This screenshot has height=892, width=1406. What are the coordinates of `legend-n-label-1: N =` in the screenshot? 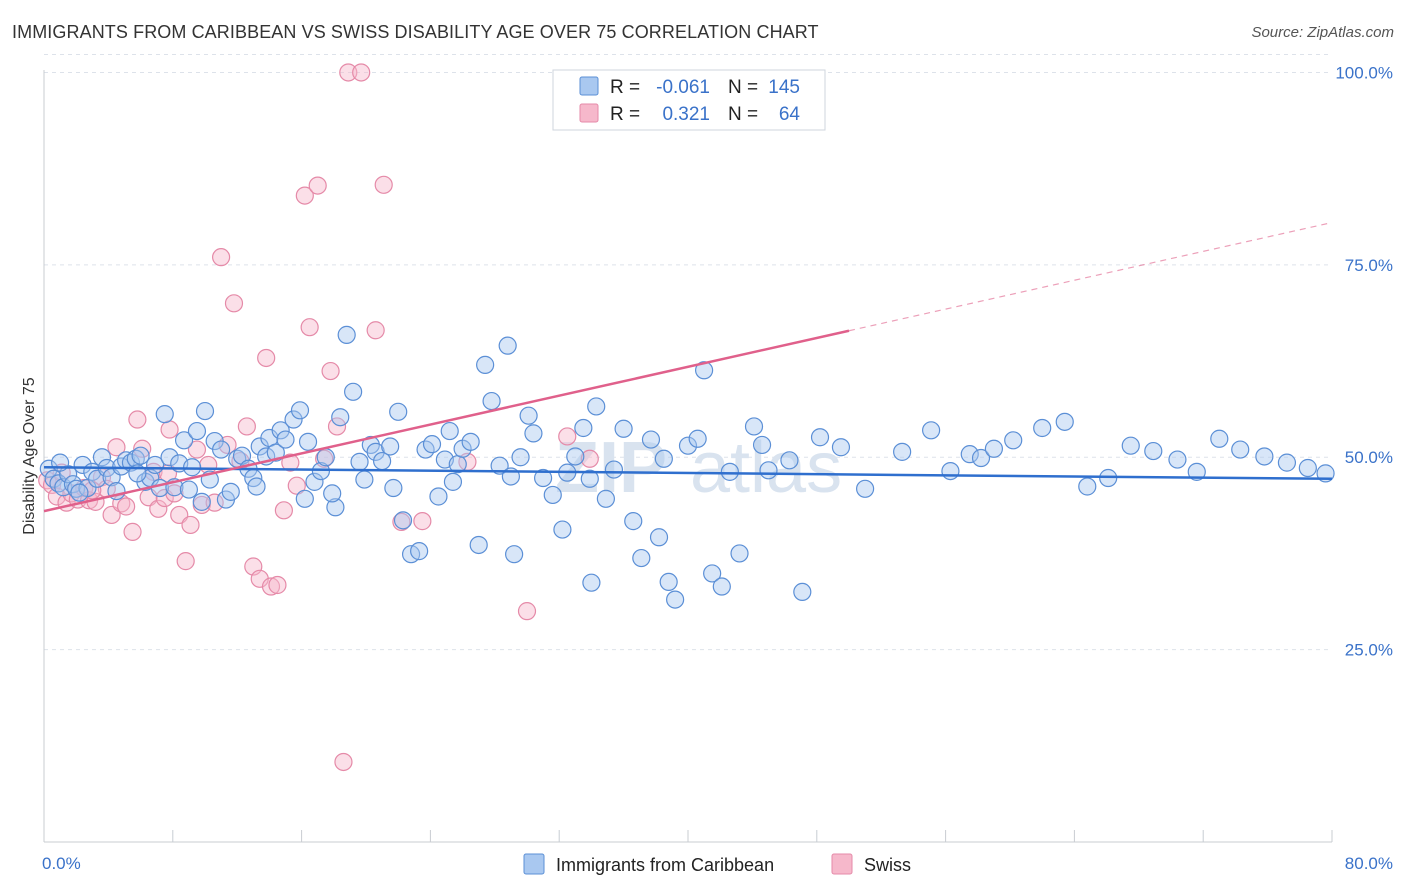 It's located at (743, 87).